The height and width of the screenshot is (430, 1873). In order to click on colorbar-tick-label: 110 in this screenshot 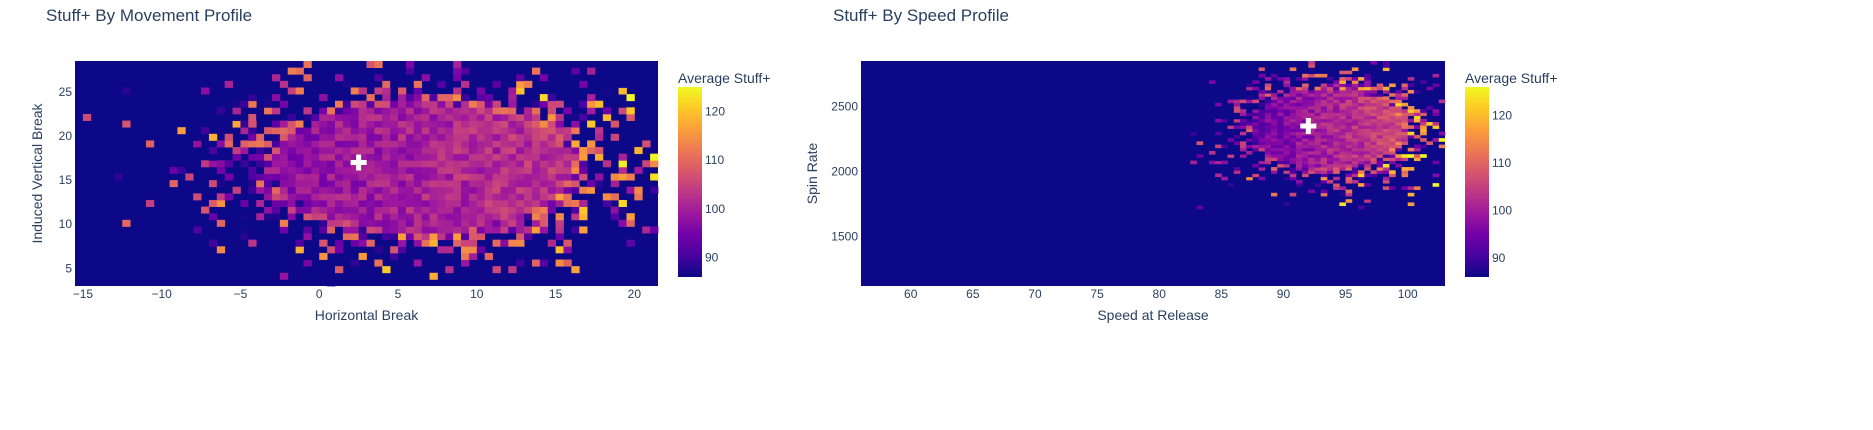, I will do `click(714, 160)`.